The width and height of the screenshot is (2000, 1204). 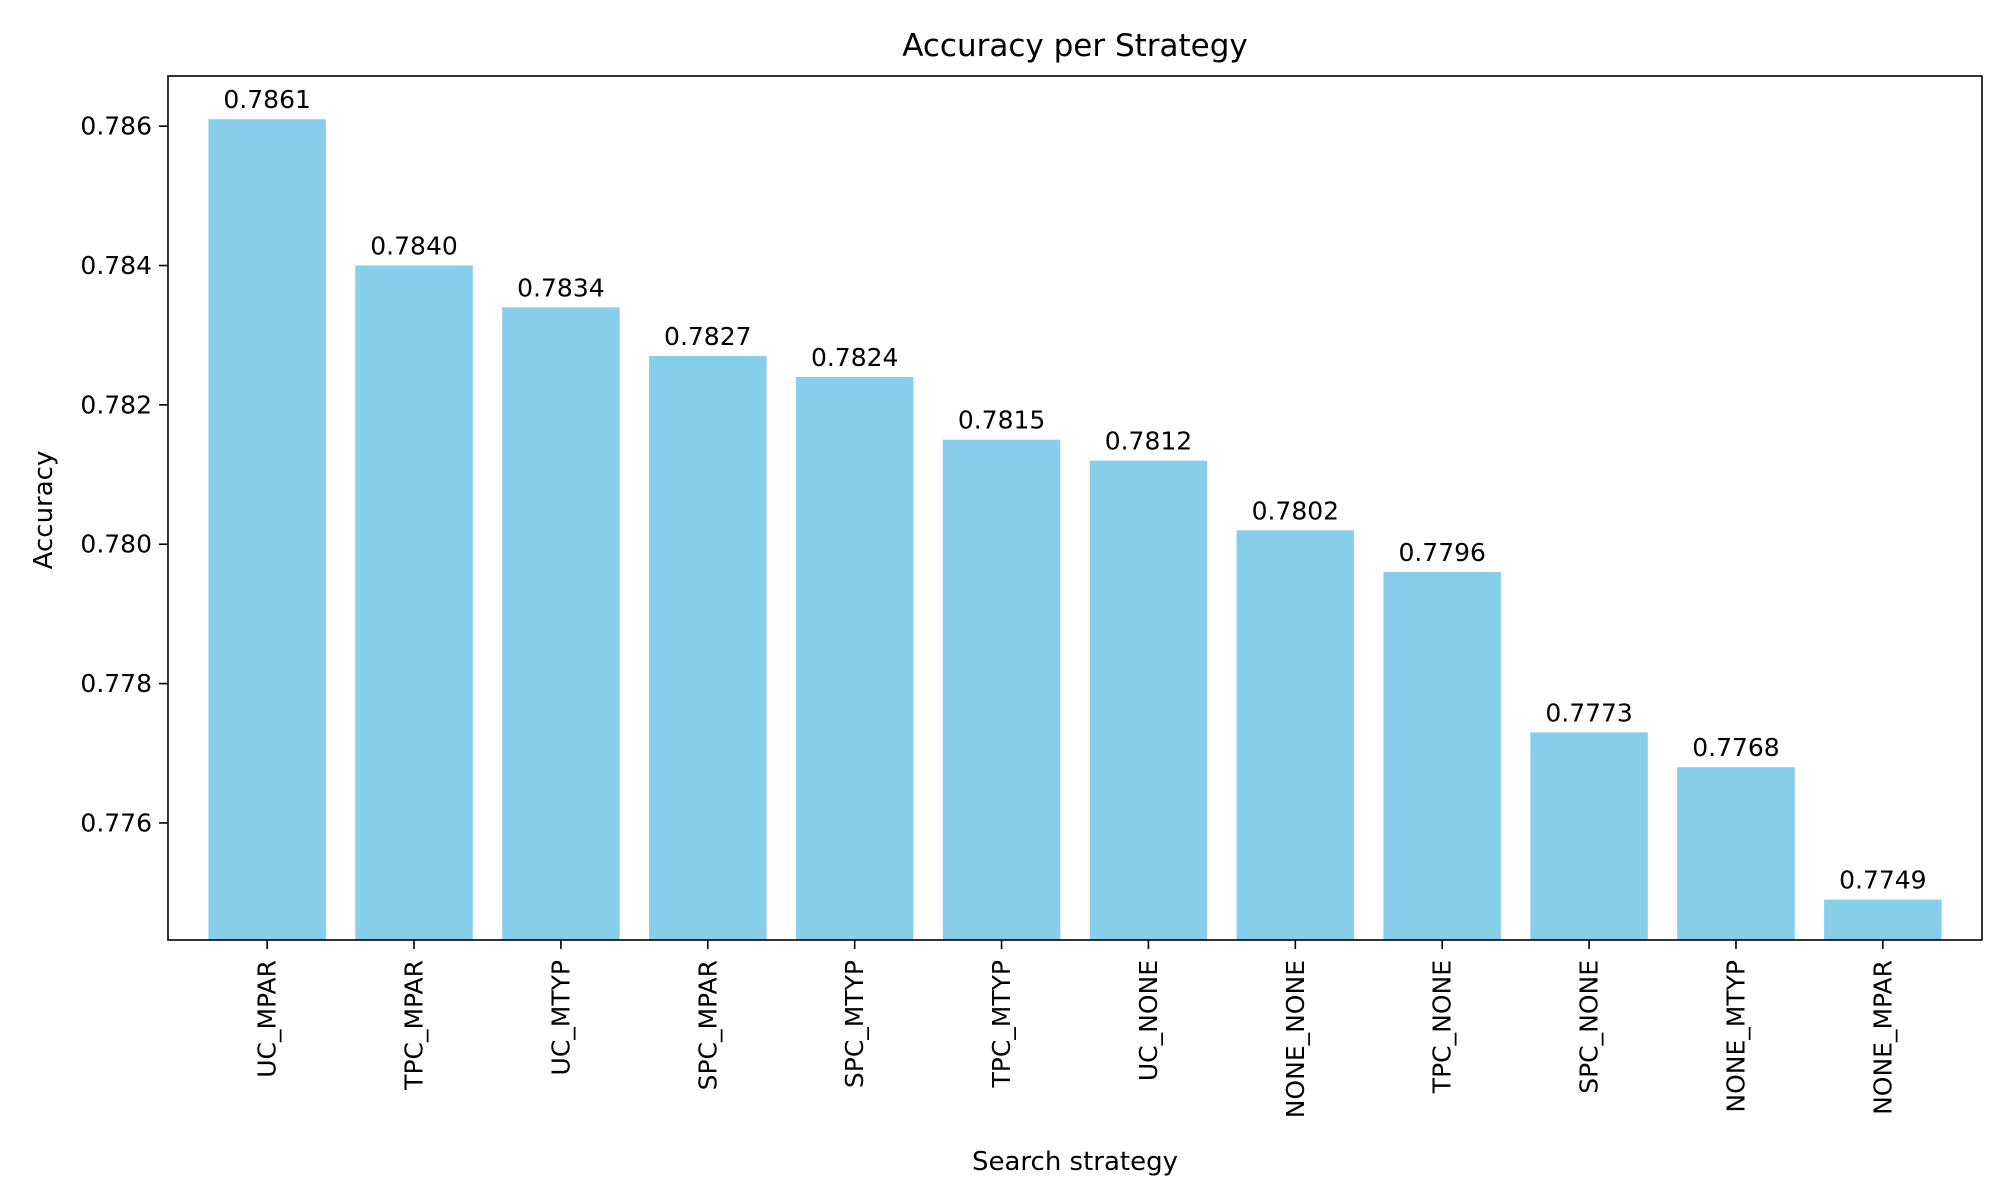 What do you see at coordinates (708, 648) in the screenshot?
I see `bar-spc_mpar` at bounding box center [708, 648].